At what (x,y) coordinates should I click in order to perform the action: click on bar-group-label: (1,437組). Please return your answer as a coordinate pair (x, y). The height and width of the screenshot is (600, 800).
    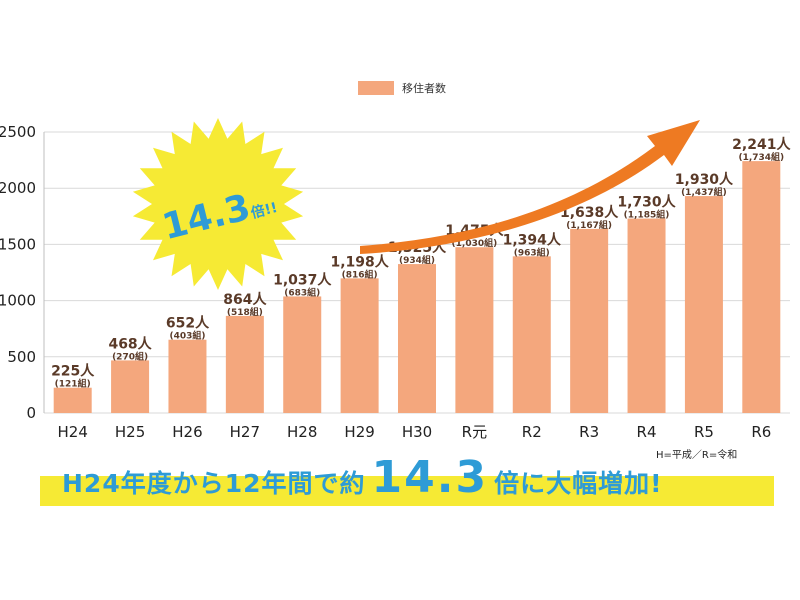
    Looking at the image, I should click on (704, 192).